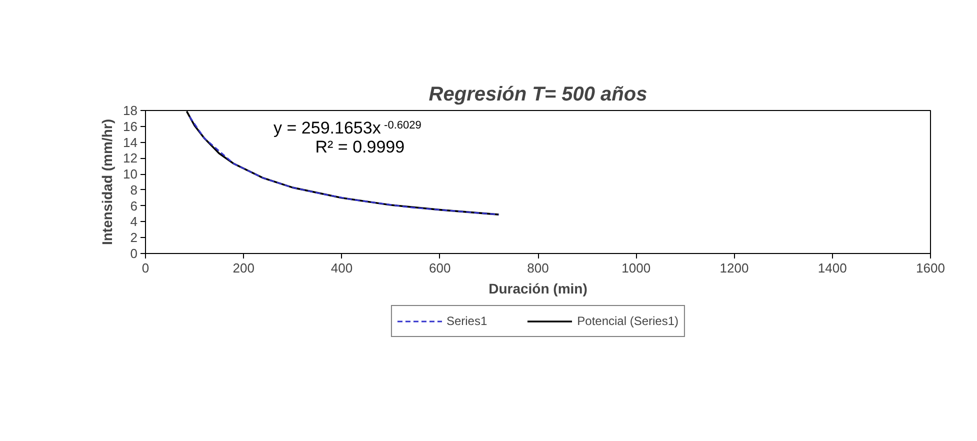 The image size is (977, 441). What do you see at coordinates (130, 158) in the screenshot?
I see `y-tick-label: 12` at bounding box center [130, 158].